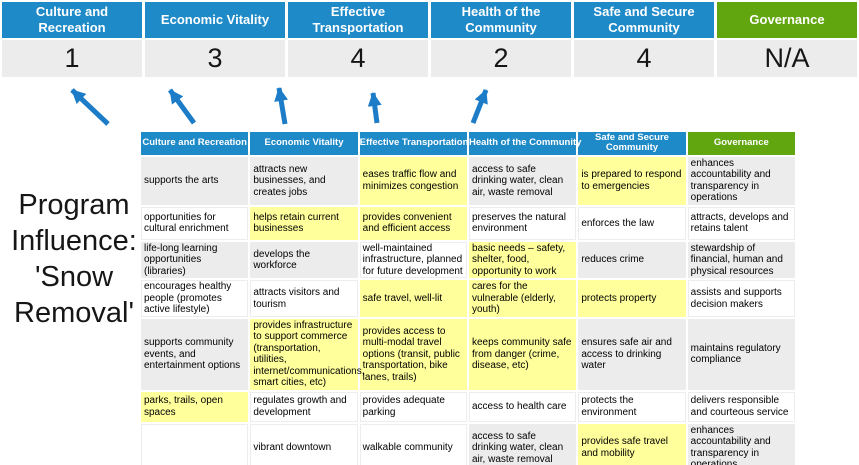  Describe the element at coordinates (632, 444) in the screenshot. I see `matrix-cell: provides safe travel and mobility` at that location.